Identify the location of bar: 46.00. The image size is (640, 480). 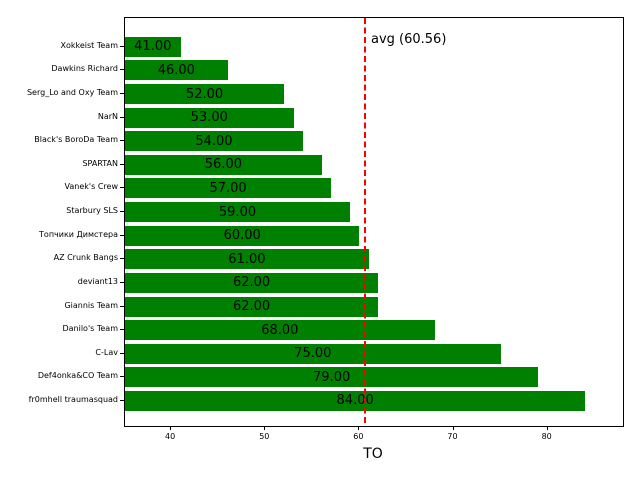
(176, 70).